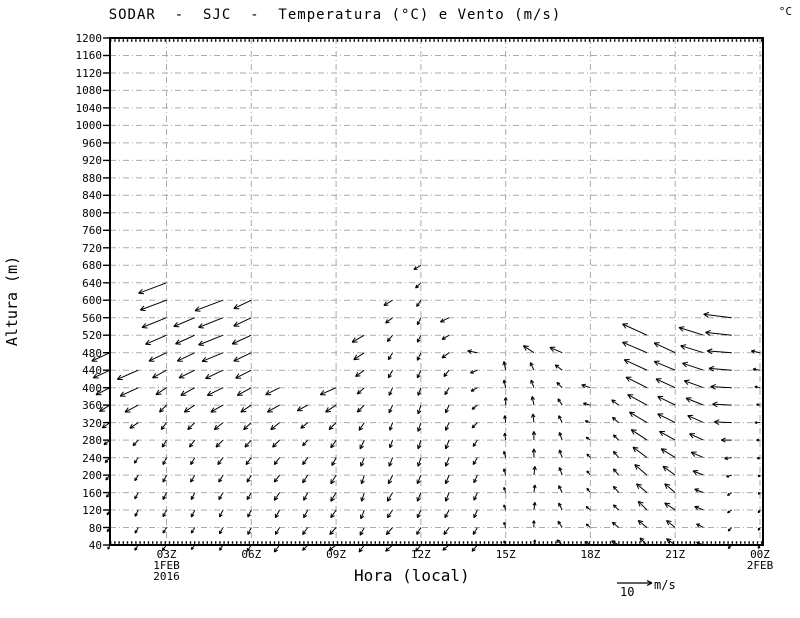  I want to click on y-tick-label: 200, so click(92, 476).